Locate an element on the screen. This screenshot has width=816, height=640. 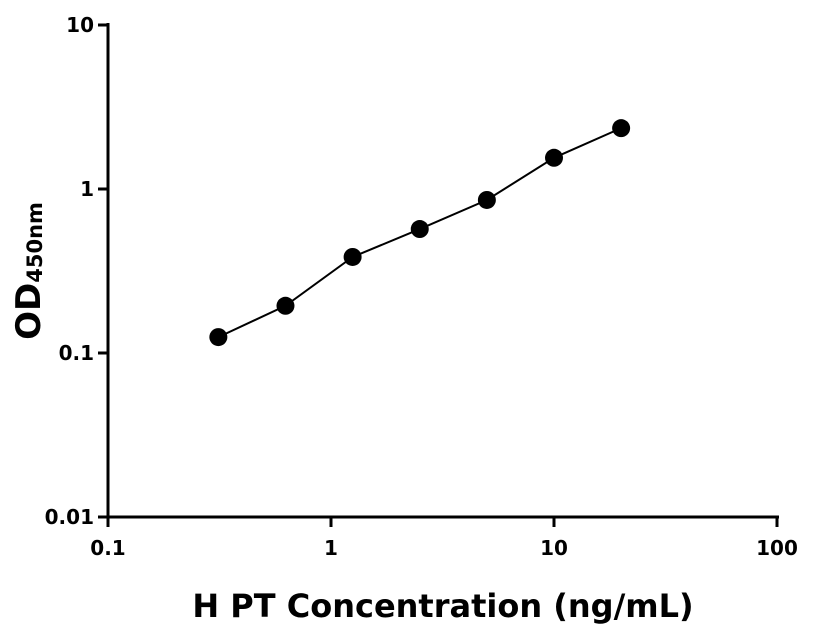
y-tick-label: 0.01 is located at coordinates (69, 517).